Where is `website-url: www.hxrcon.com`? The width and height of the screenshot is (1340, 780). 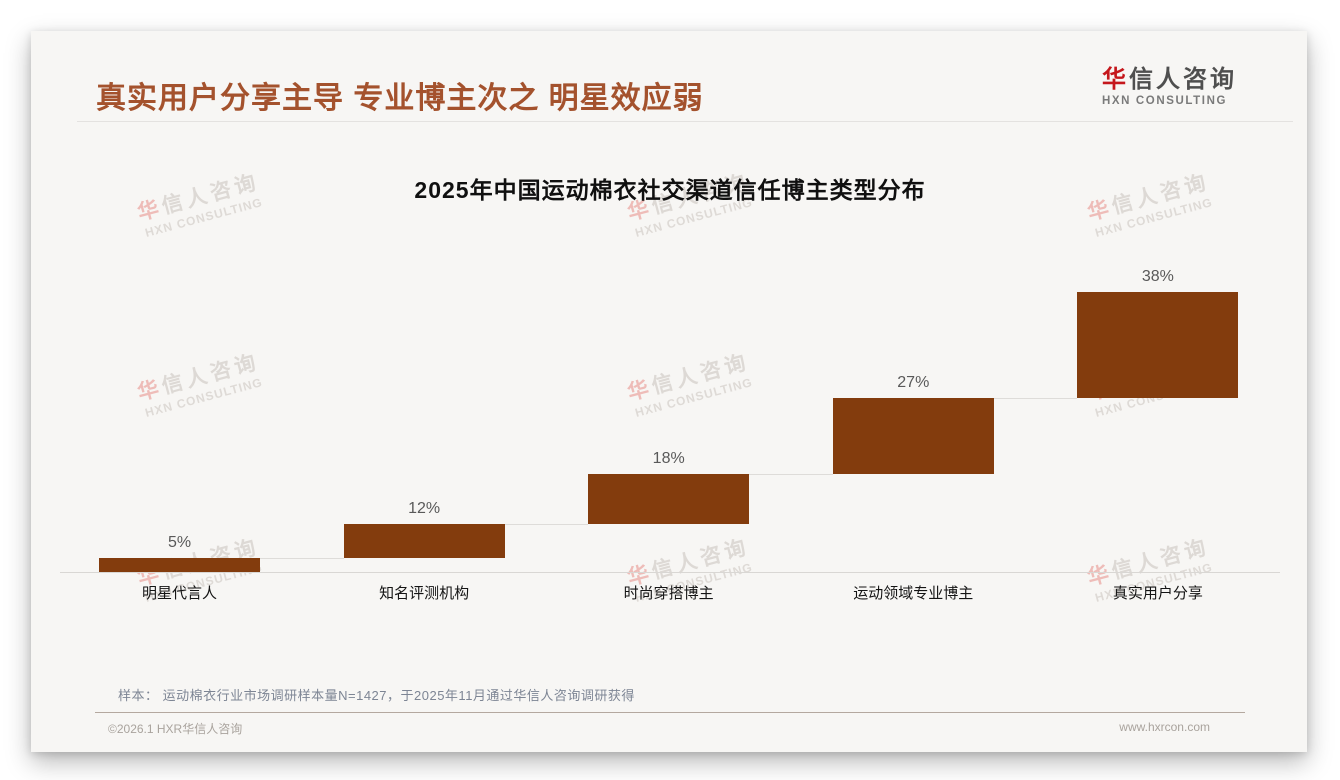 website-url: www.hxrcon.com is located at coordinates (1164, 727).